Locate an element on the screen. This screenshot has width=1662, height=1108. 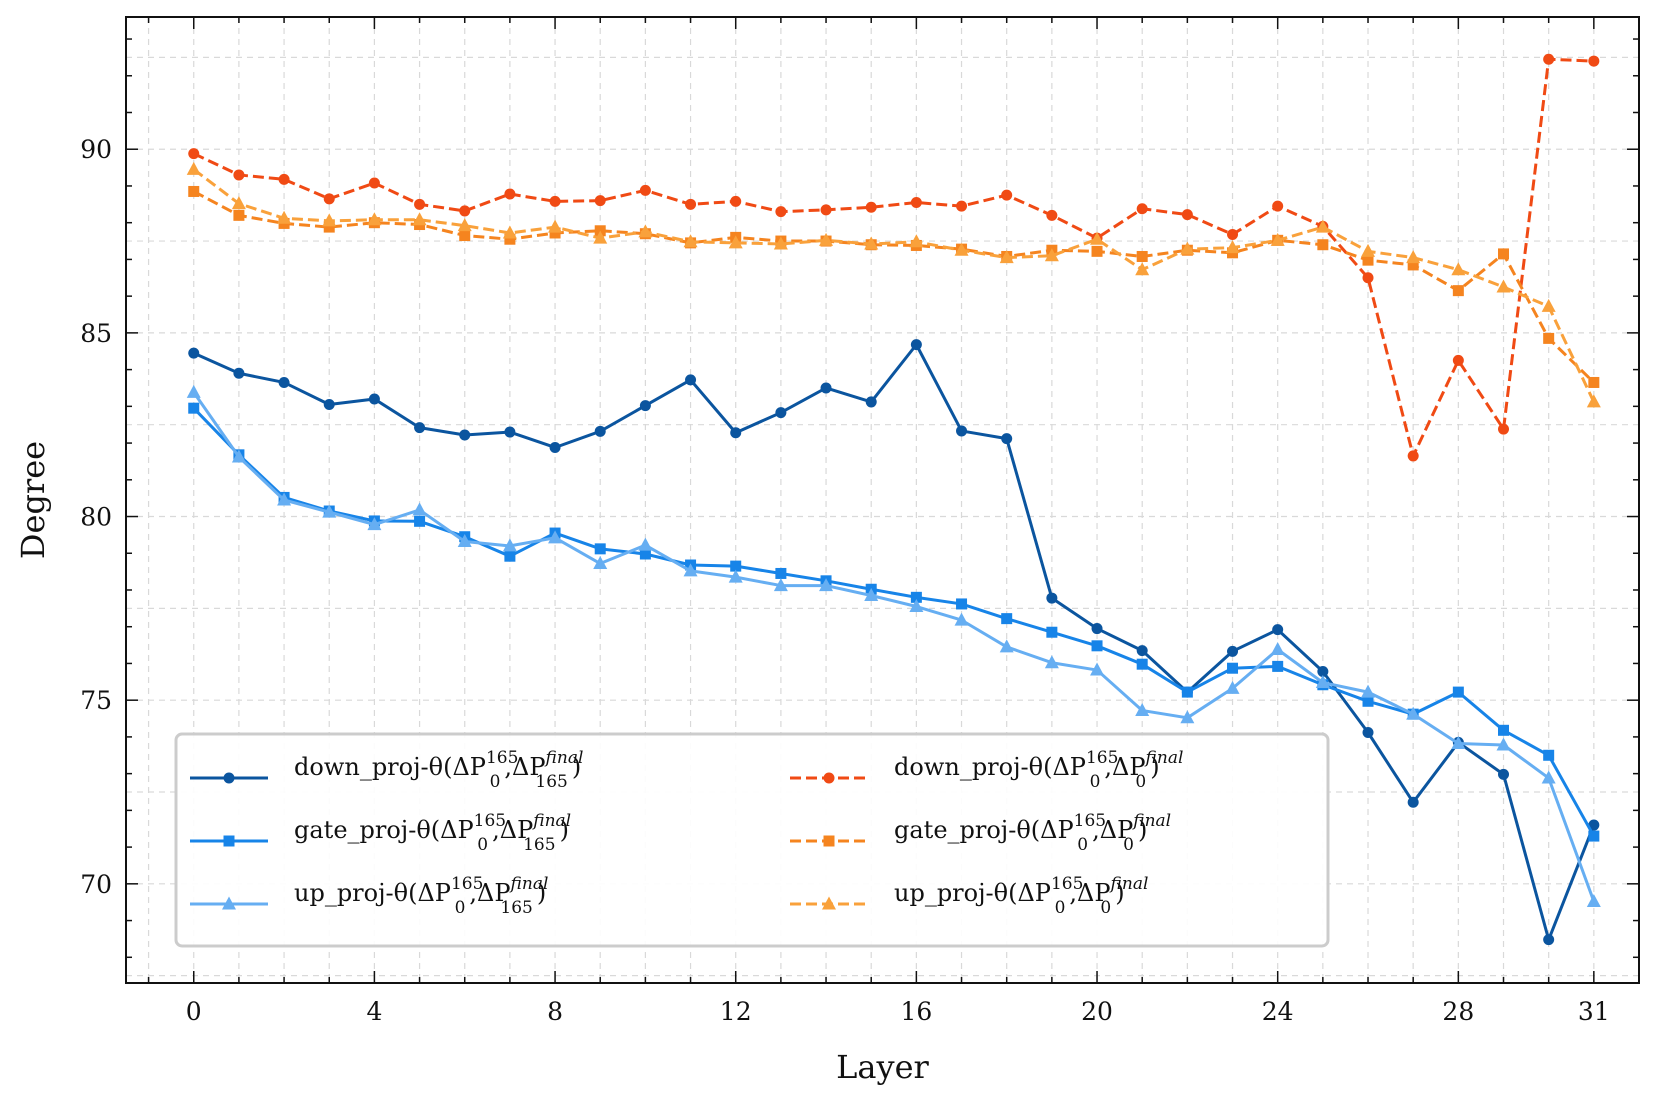
legend-label-part: 0 is located at coordinates (1140, 782).